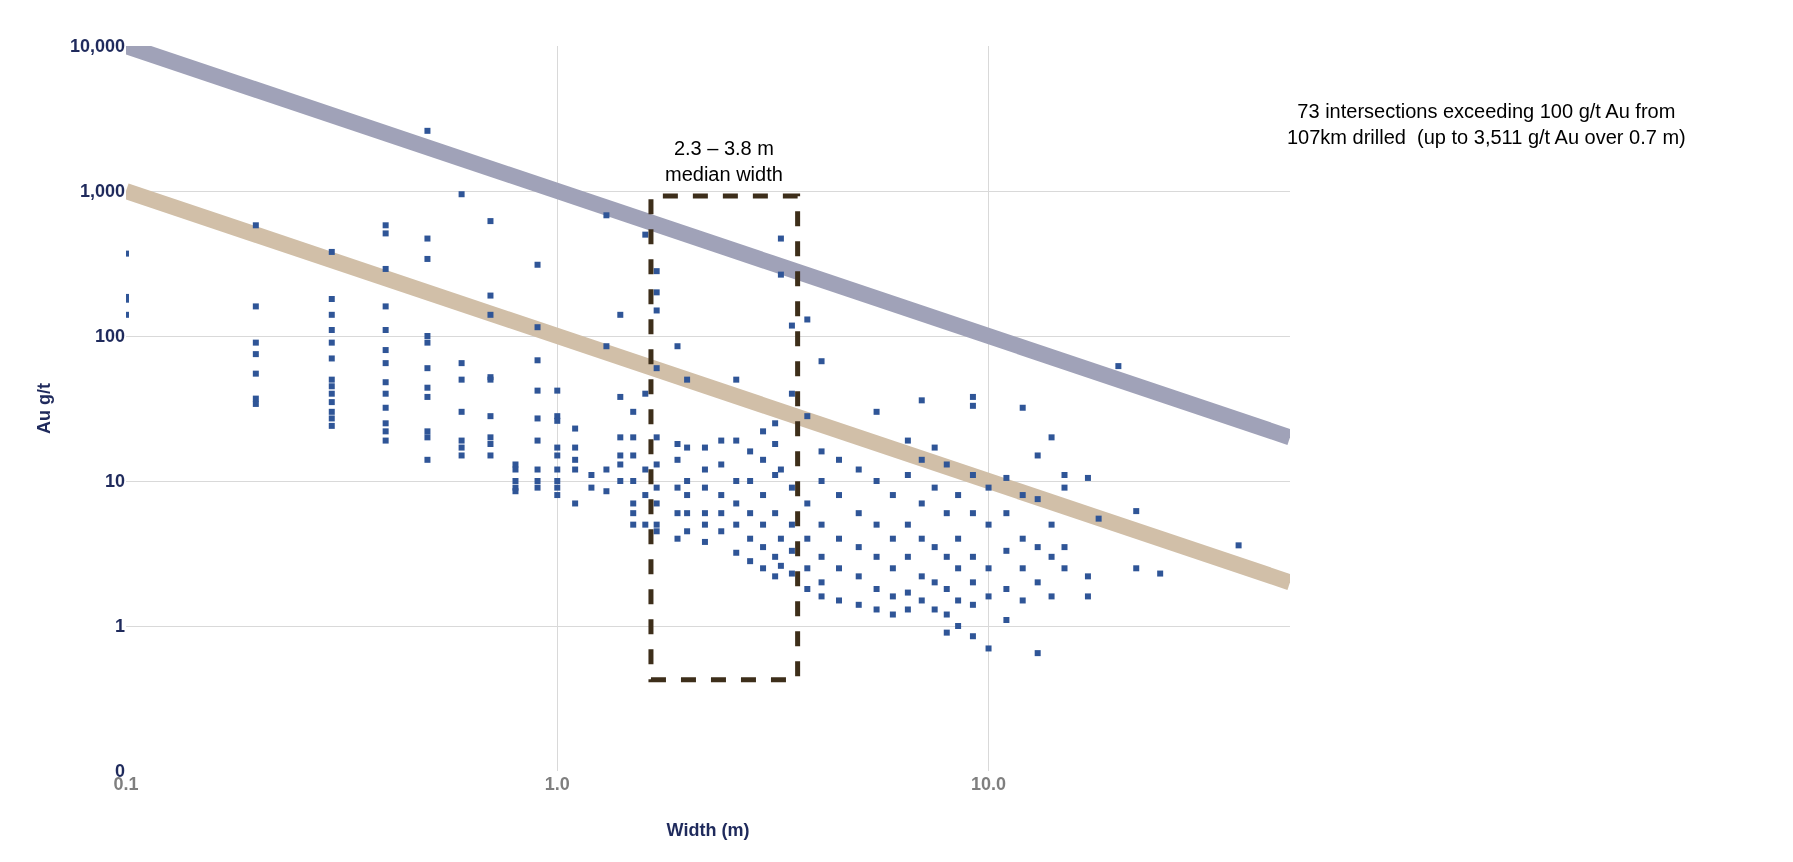 This screenshot has height=862, width=1793. What do you see at coordinates (708, 830) in the screenshot?
I see `x-axis-title: Width (m)` at bounding box center [708, 830].